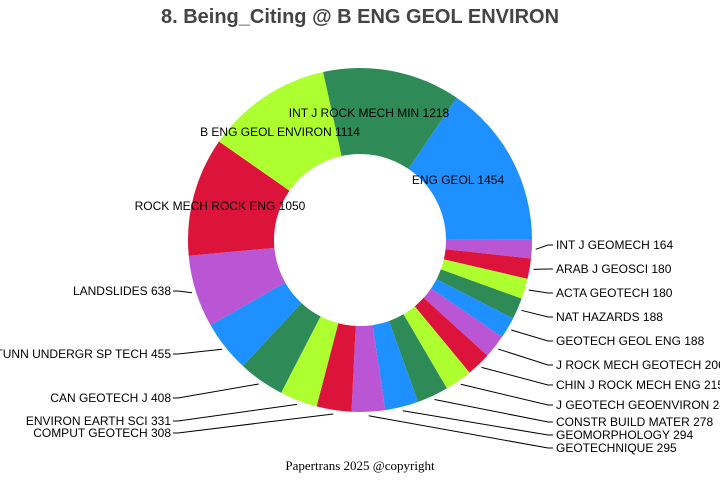  Describe the element at coordinates (239, 198) in the screenshot. I see `slice-rock-mech-rock-eng` at that location.